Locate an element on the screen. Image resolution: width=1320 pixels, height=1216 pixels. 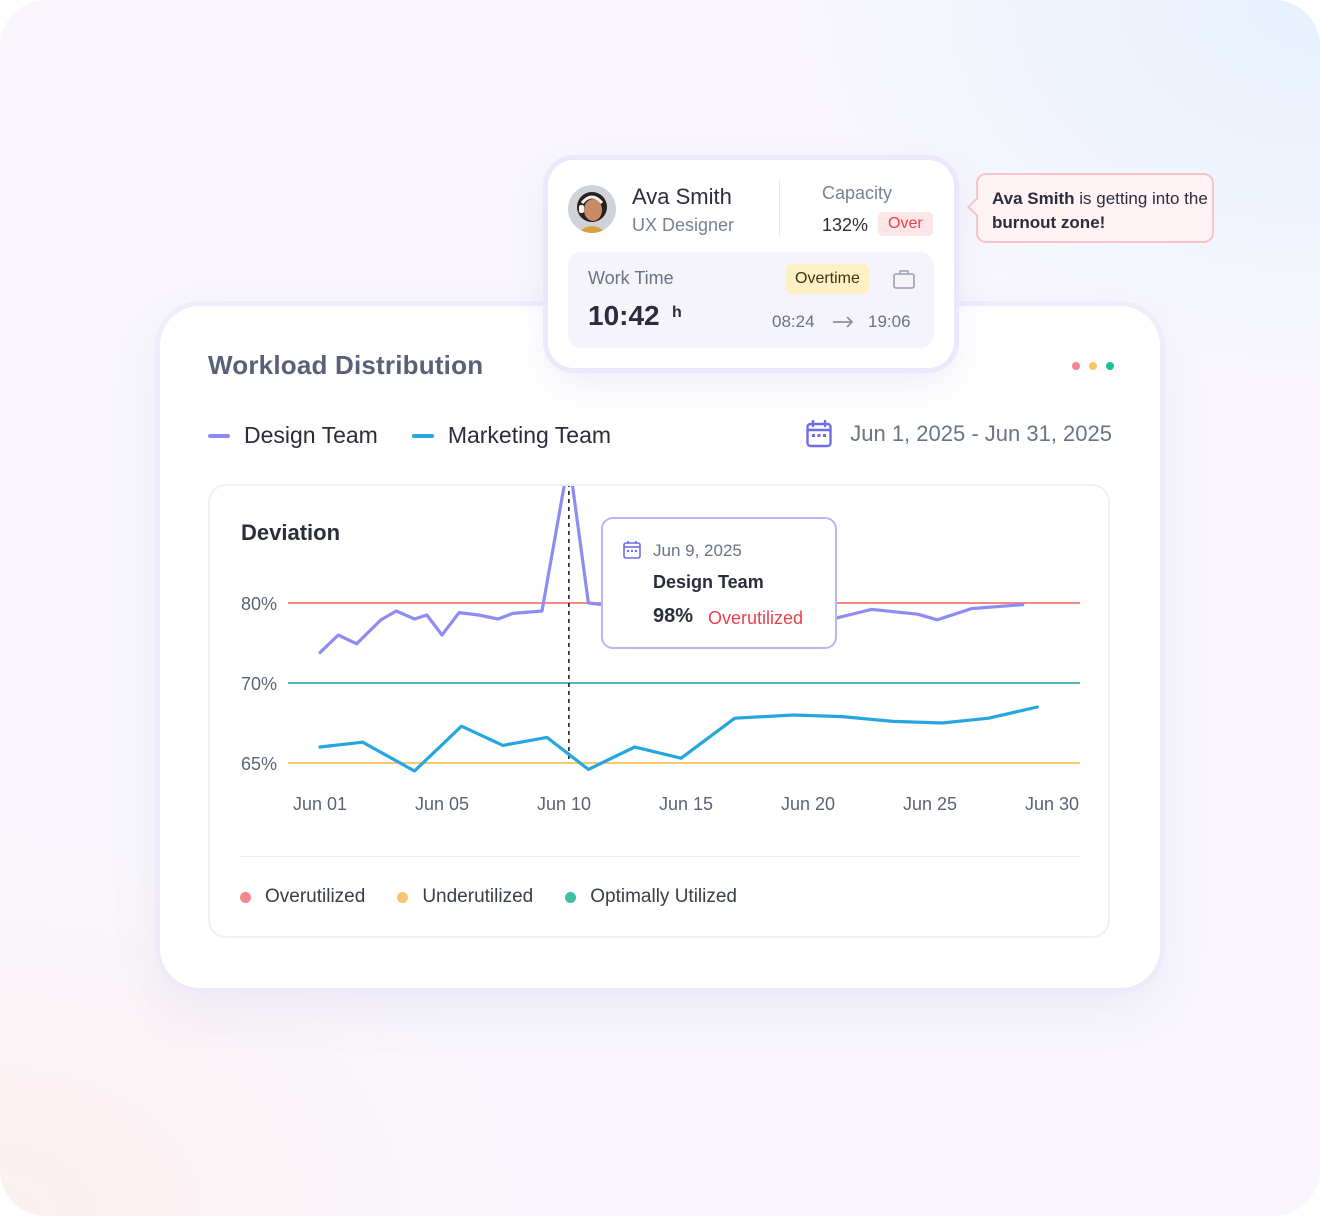
tooltip-date: Jun 9, 2025 is located at coordinates (697, 550).